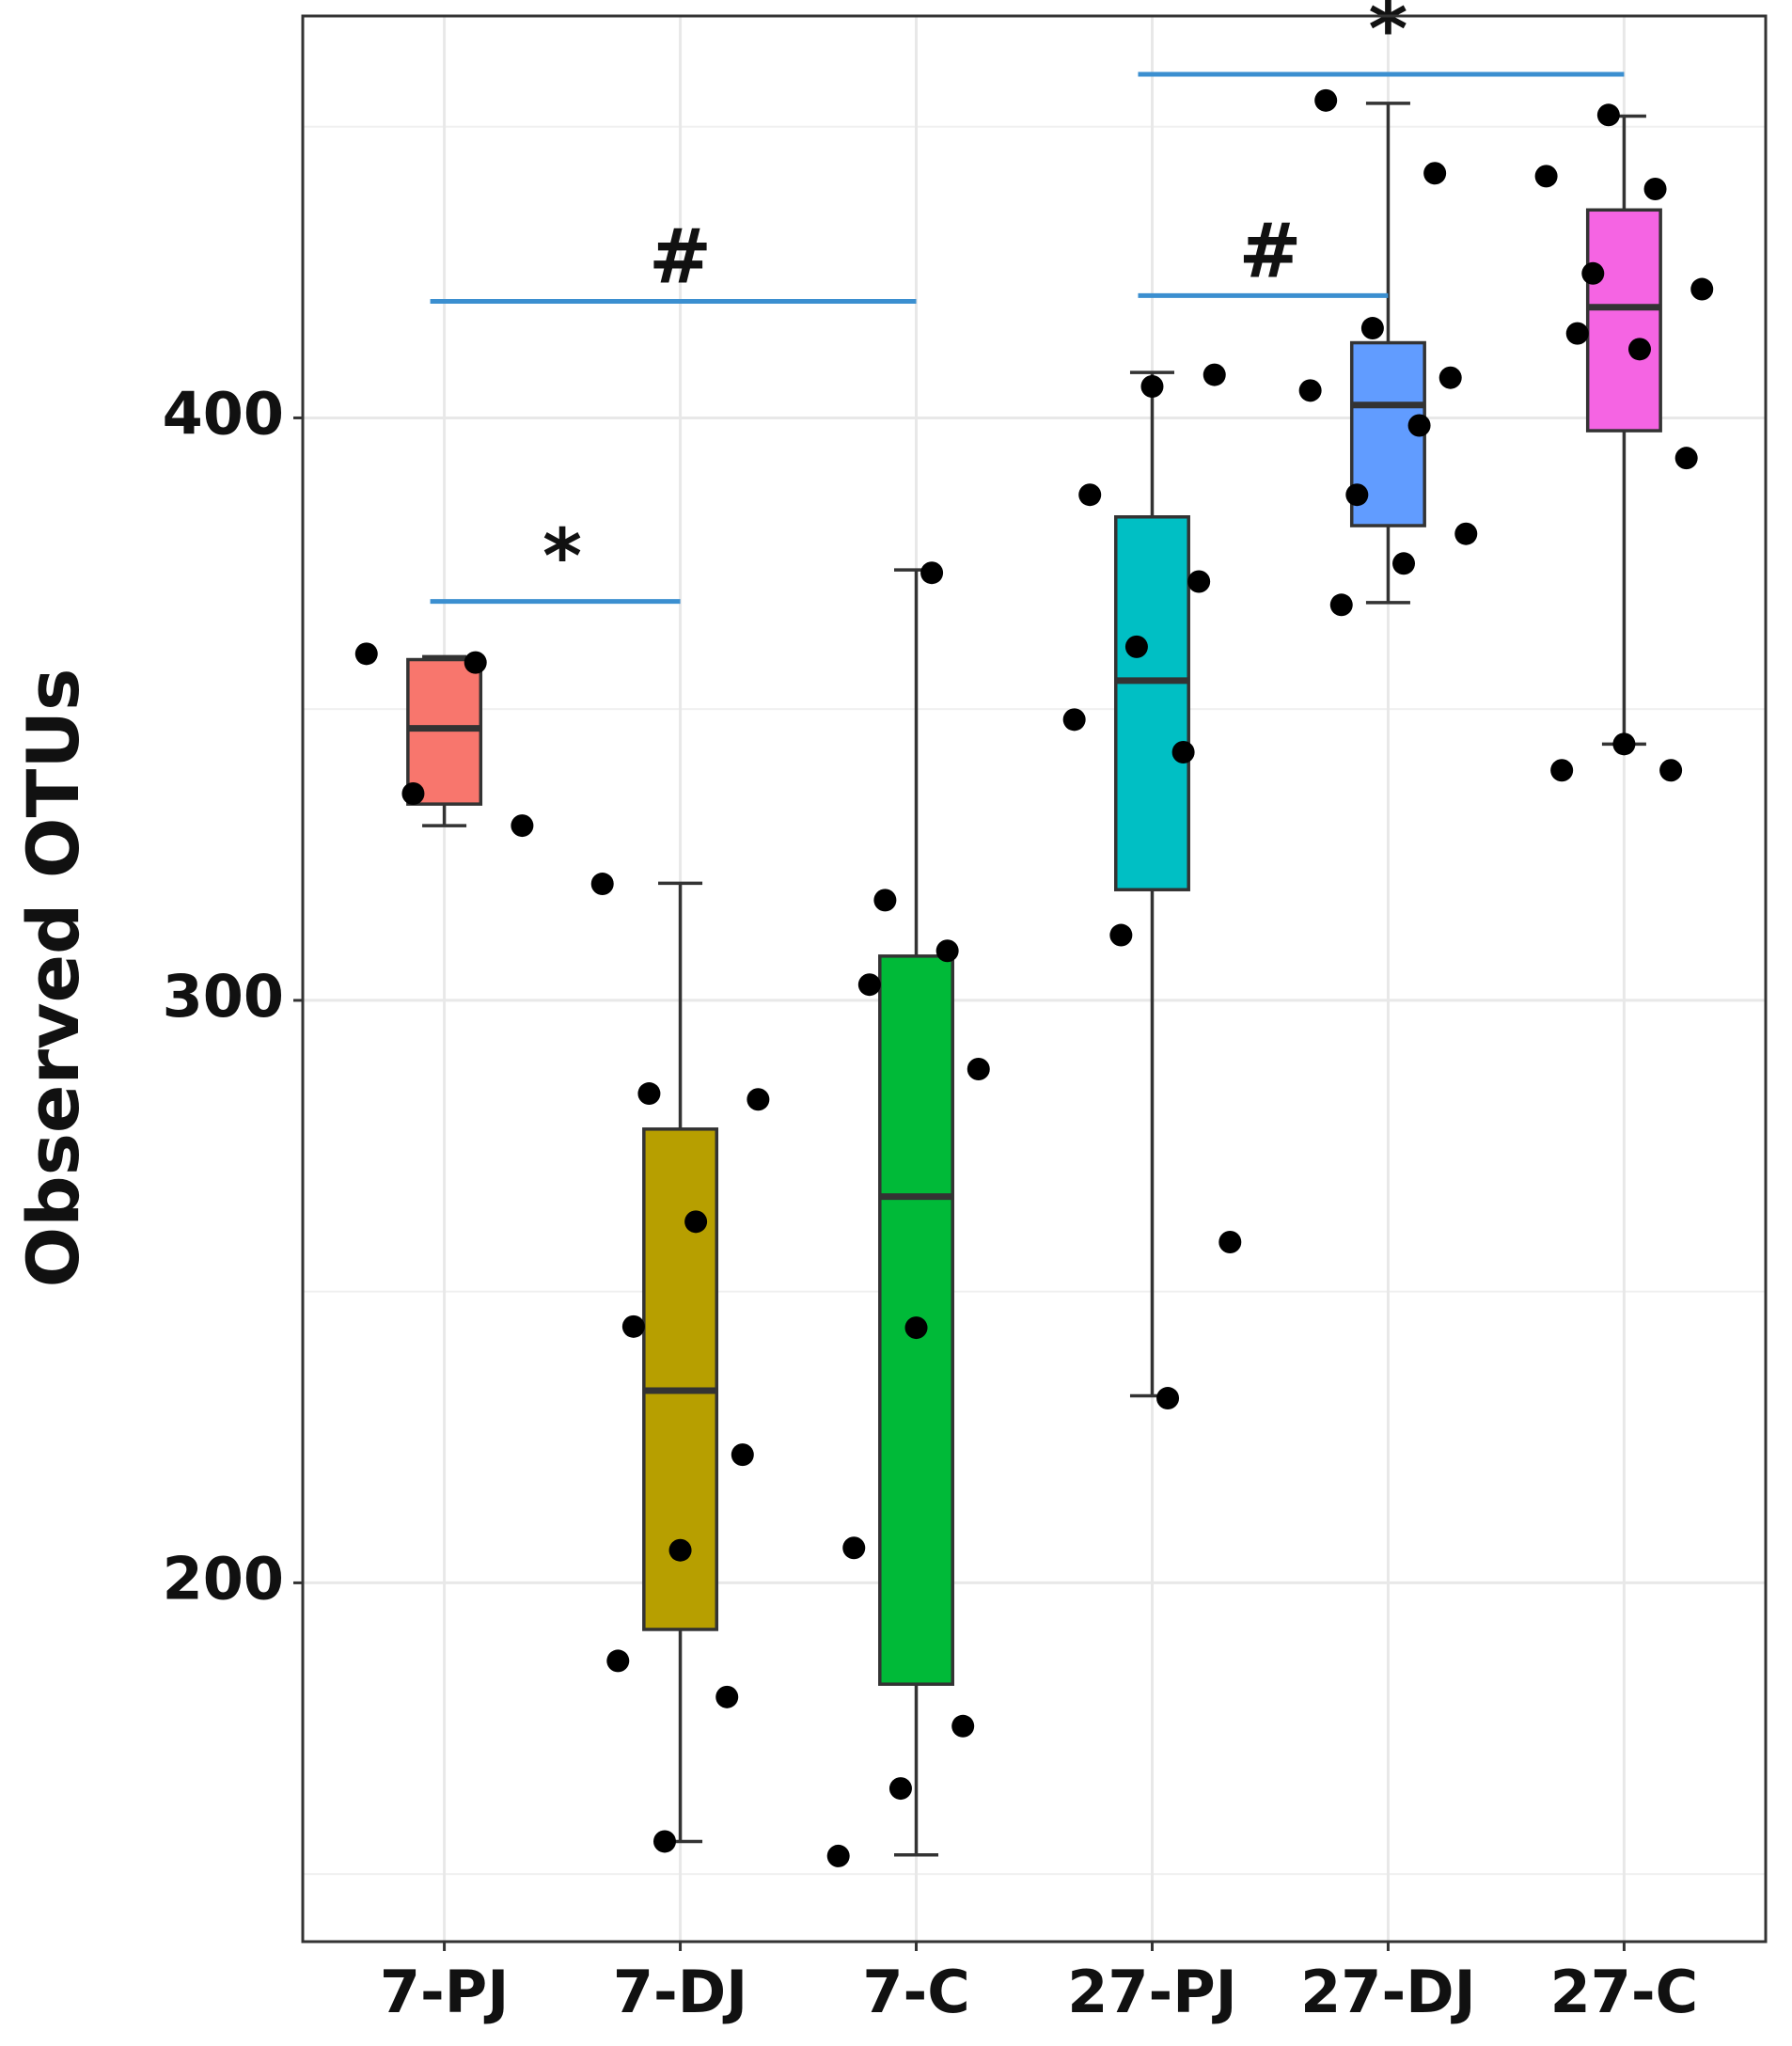 The image size is (1792, 2046). I want to click on x-tick-label: 7-DJ, so click(680, 1992).